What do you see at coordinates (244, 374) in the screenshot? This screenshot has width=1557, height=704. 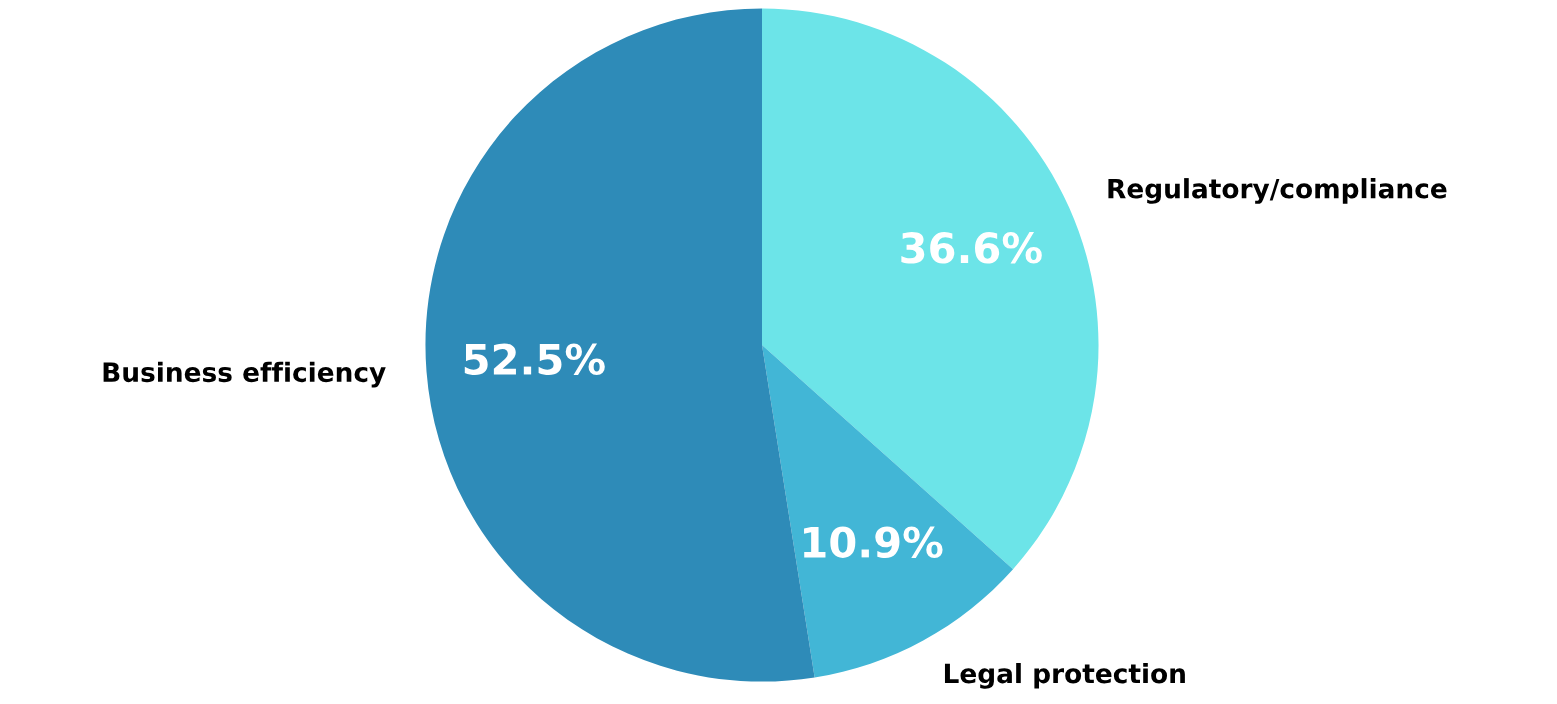 I see `slice-label: Business efficiency` at bounding box center [244, 374].